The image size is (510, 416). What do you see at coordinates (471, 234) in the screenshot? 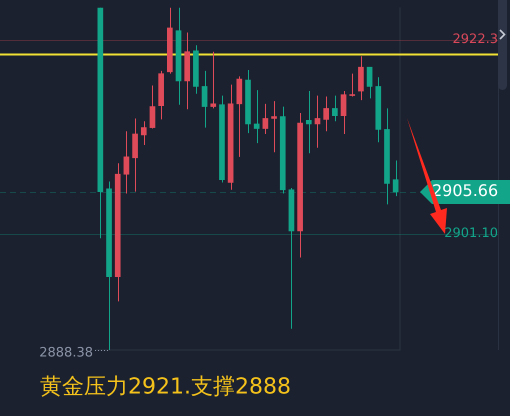
I see `y-tick-label: 2901.10` at bounding box center [471, 234].